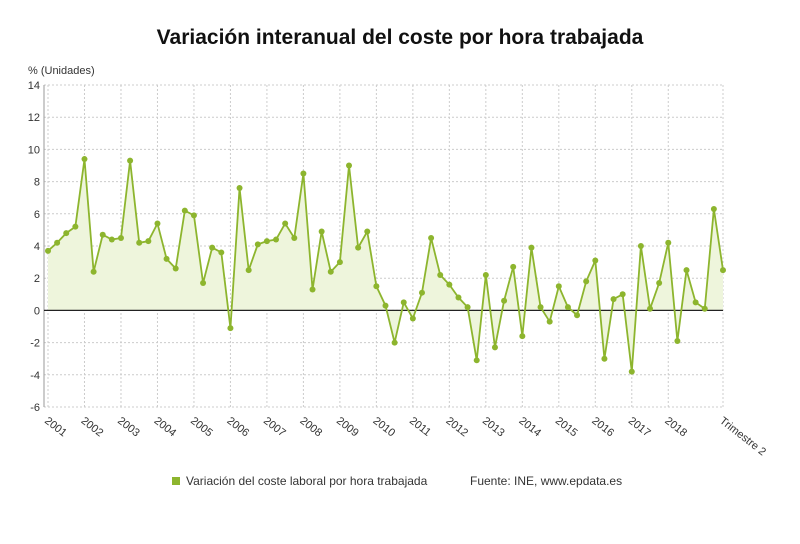 The height and width of the screenshot is (544, 800). What do you see at coordinates (742, 436) in the screenshot?
I see `x-tick-label: Trimestre 2` at bounding box center [742, 436].